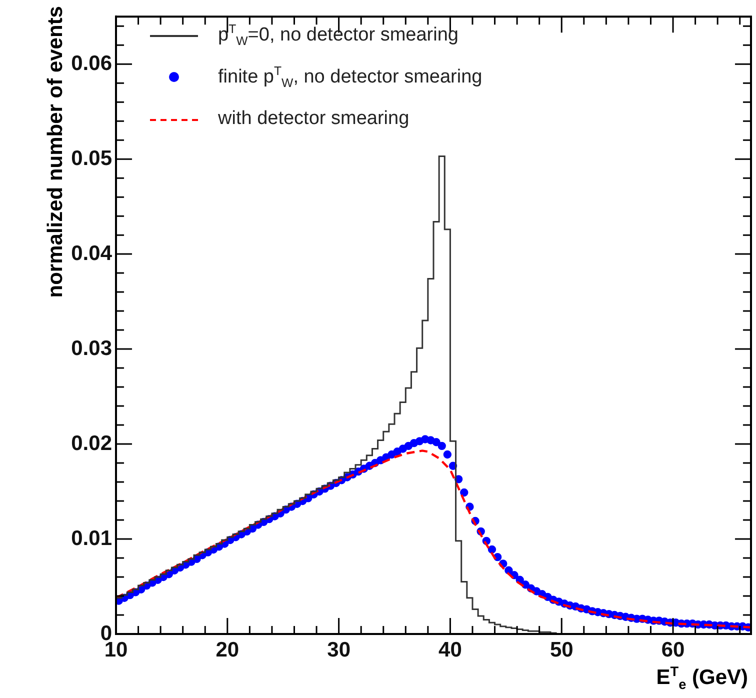  What do you see at coordinates (91, 443) in the screenshot?
I see `y-tick-label: 0.02` at bounding box center [91, 443].